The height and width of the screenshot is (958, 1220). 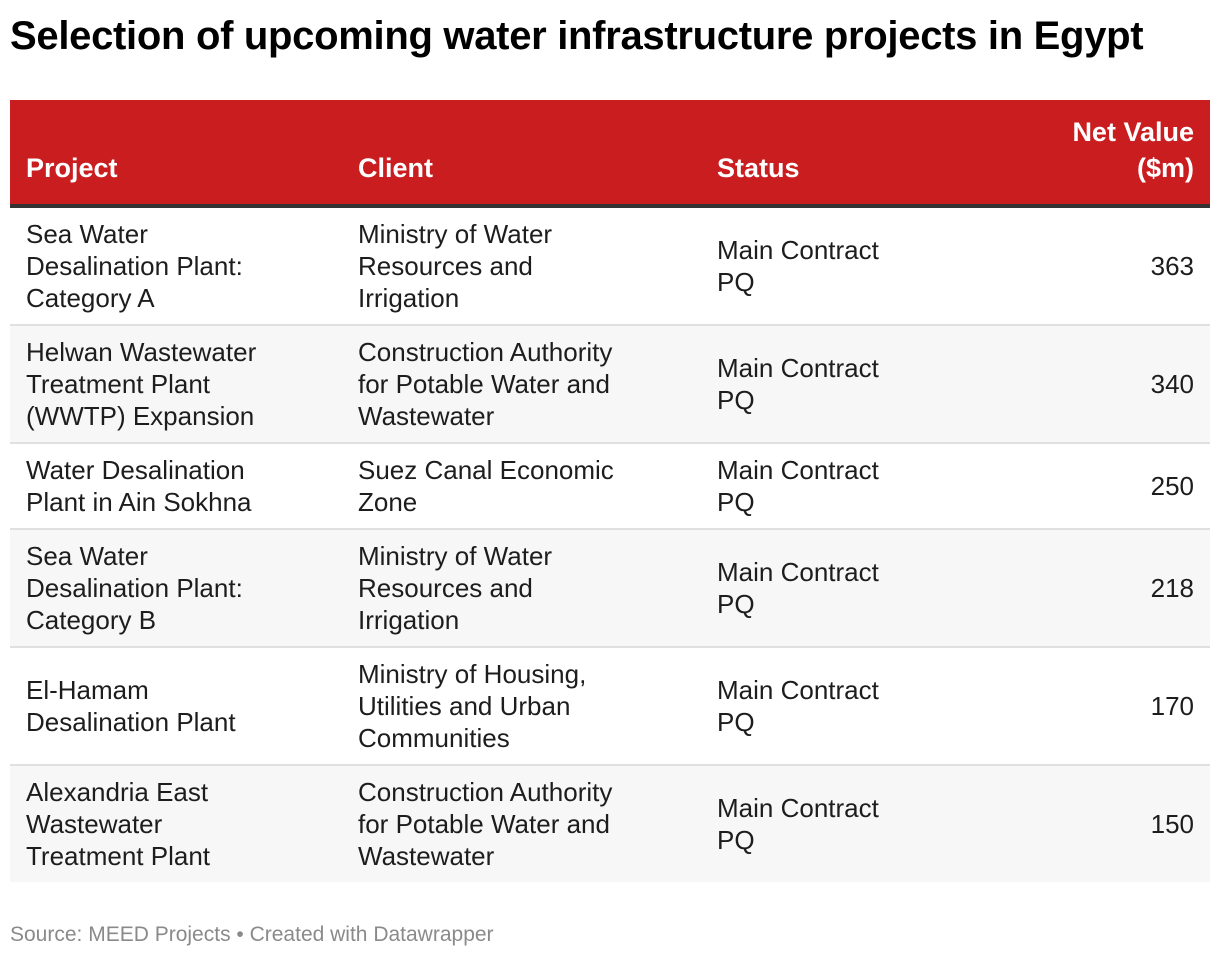 What do you see at coordinates (388, 502) in the screenshot?
I see `cell-line: Zone` at bounding box center [388, 502].